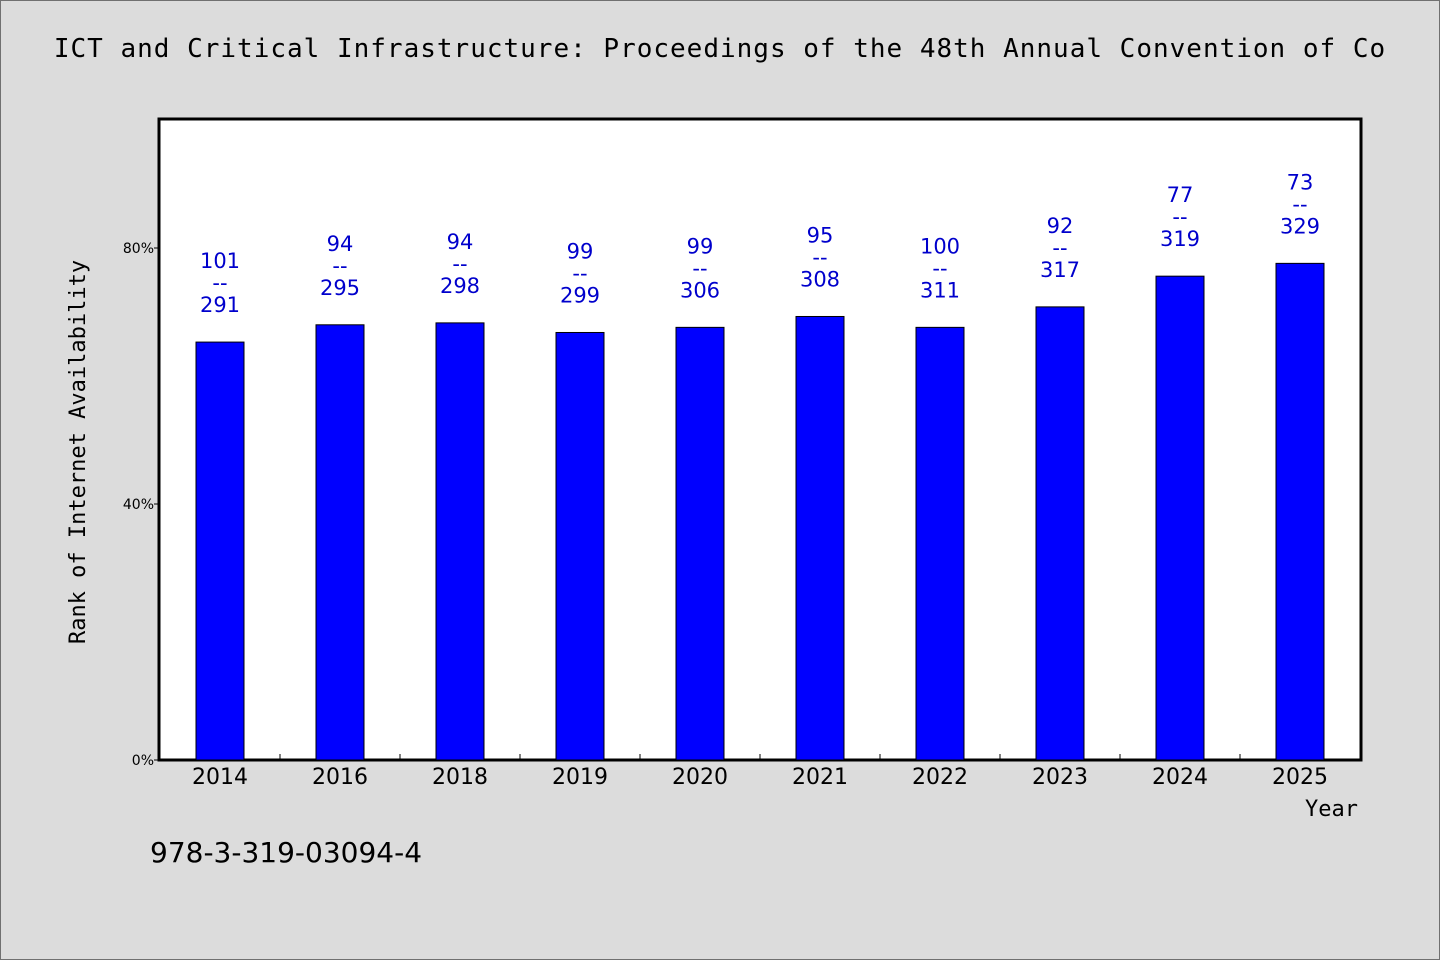 The image size is (1440, 960). I want to click on x-tick-label-2016: 2016, so click(340, 777).